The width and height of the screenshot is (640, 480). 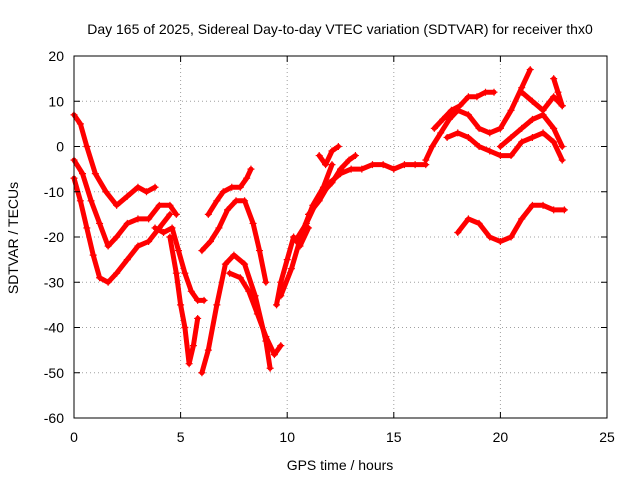 I want to click on y-tick-label: -20, so click(x=54, y=237).